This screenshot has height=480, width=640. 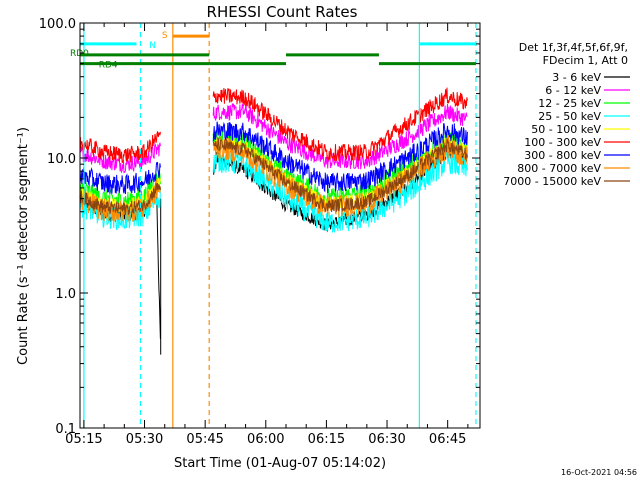 I want to click on x-tick-label-7: 06:45, so click(x=447, y=439).